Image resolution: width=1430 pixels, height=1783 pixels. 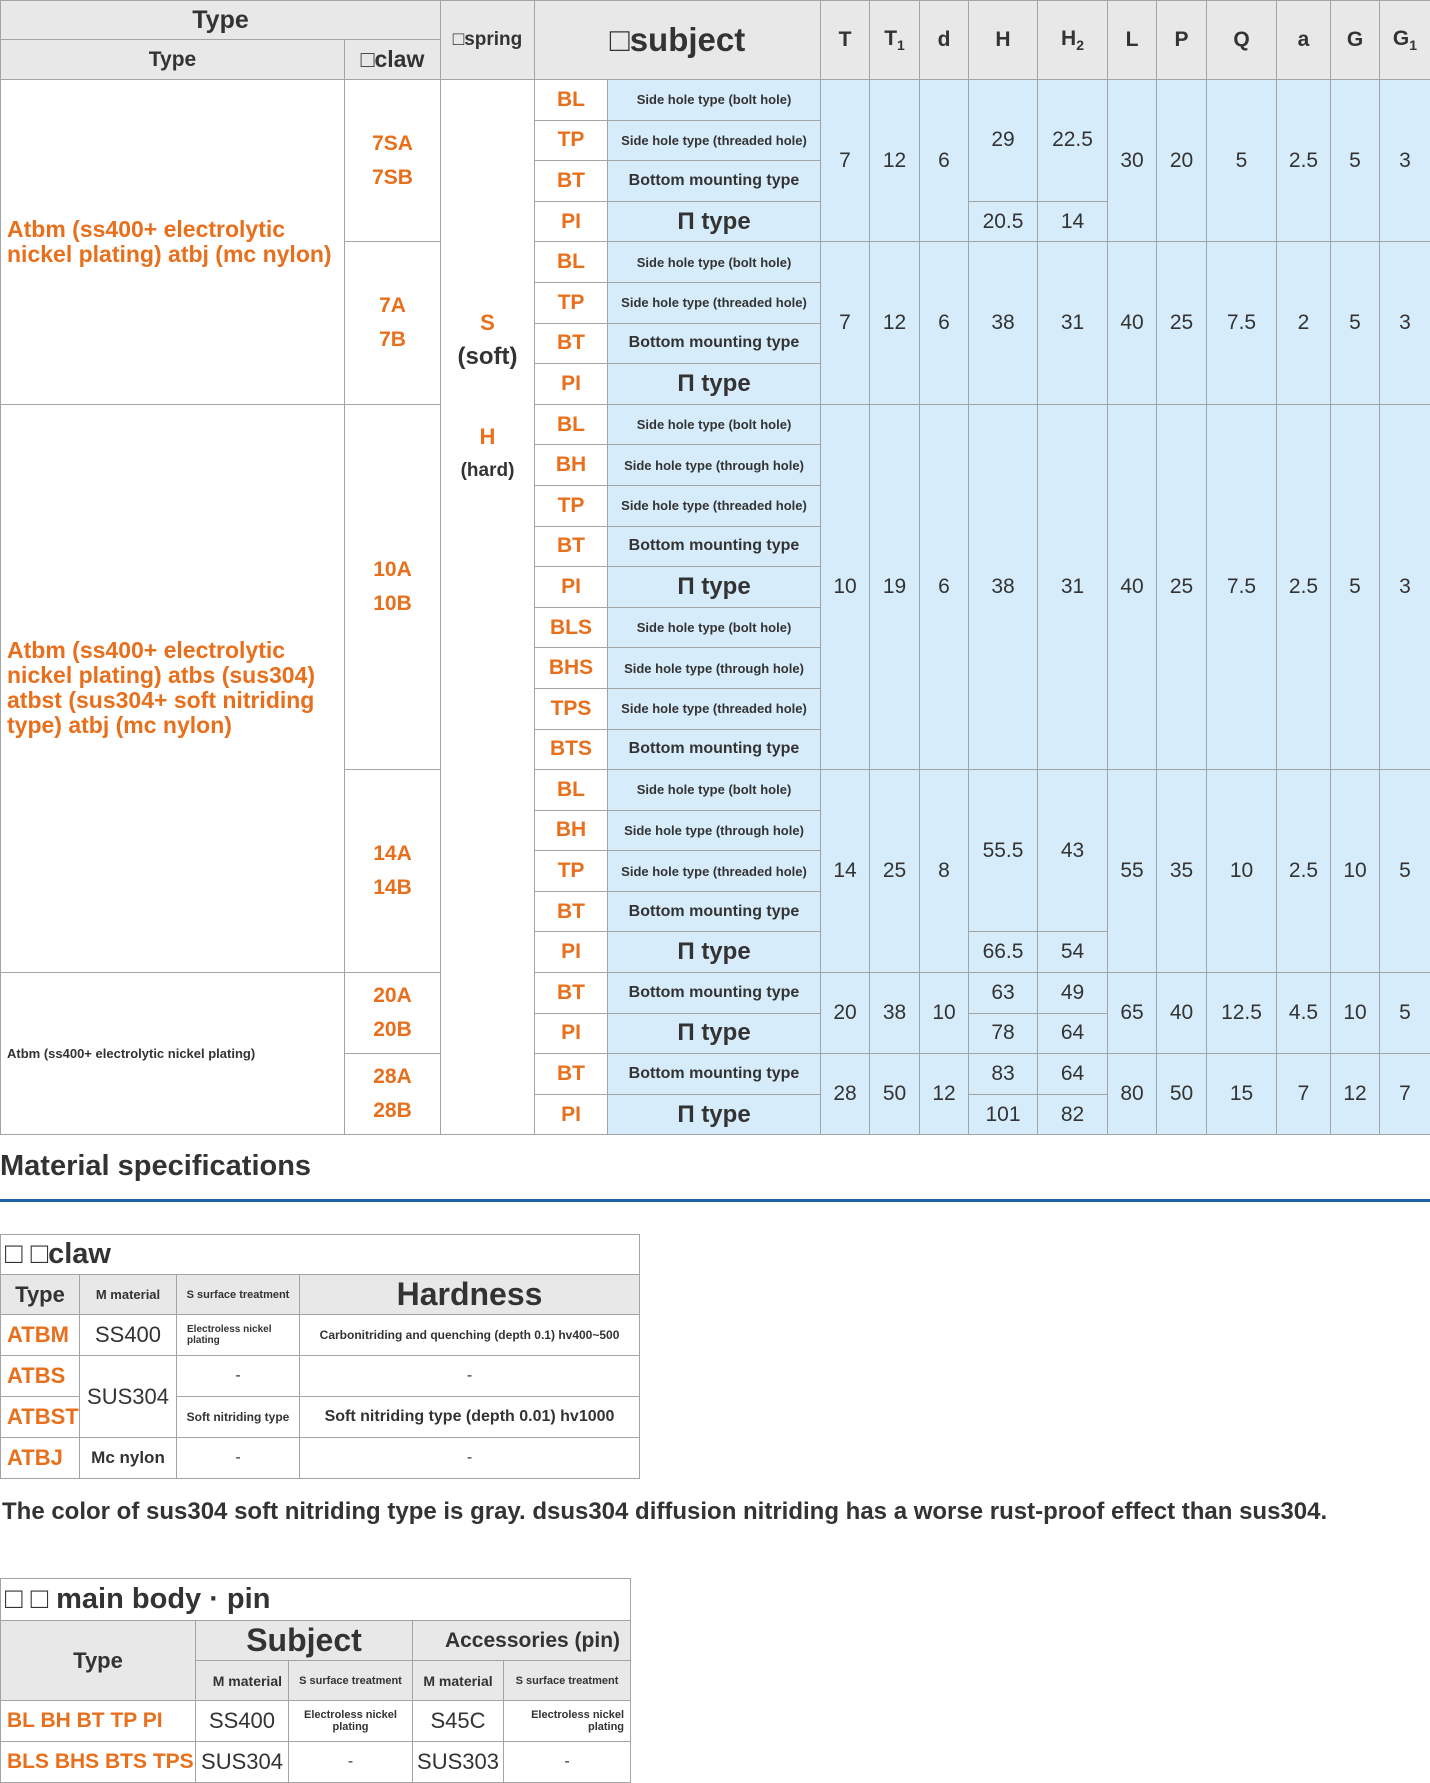 I want to click on dim-d: 10, so click(x=944, y=1013).